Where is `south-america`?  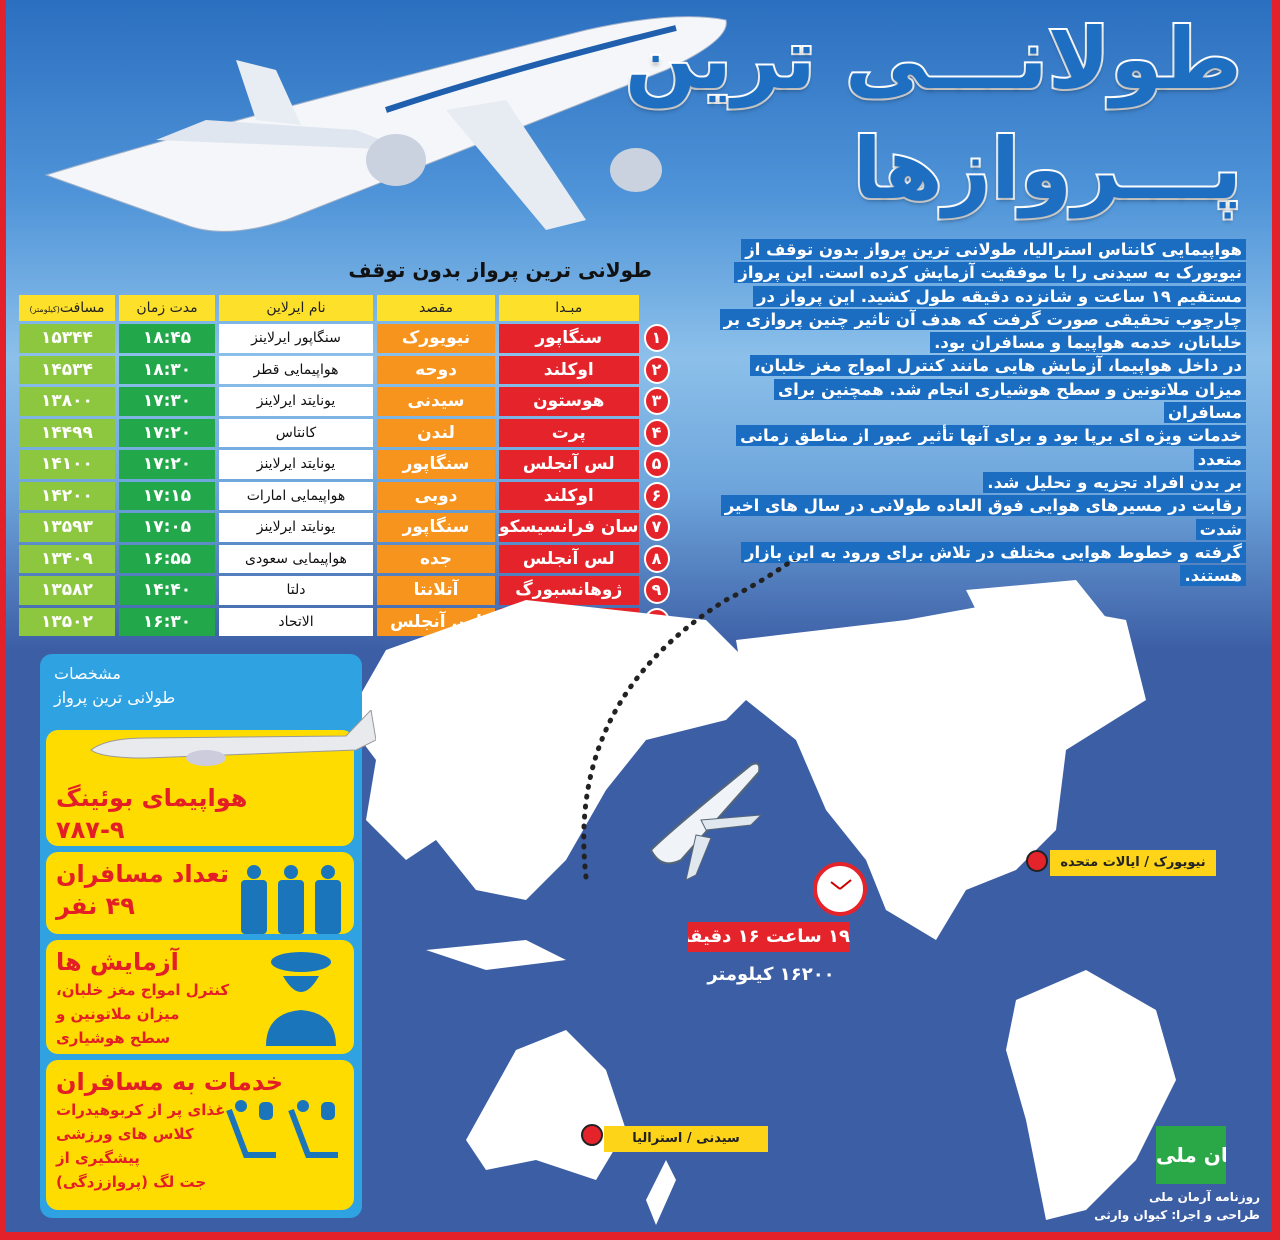
south-america is located at coordinates (1091, 1095).